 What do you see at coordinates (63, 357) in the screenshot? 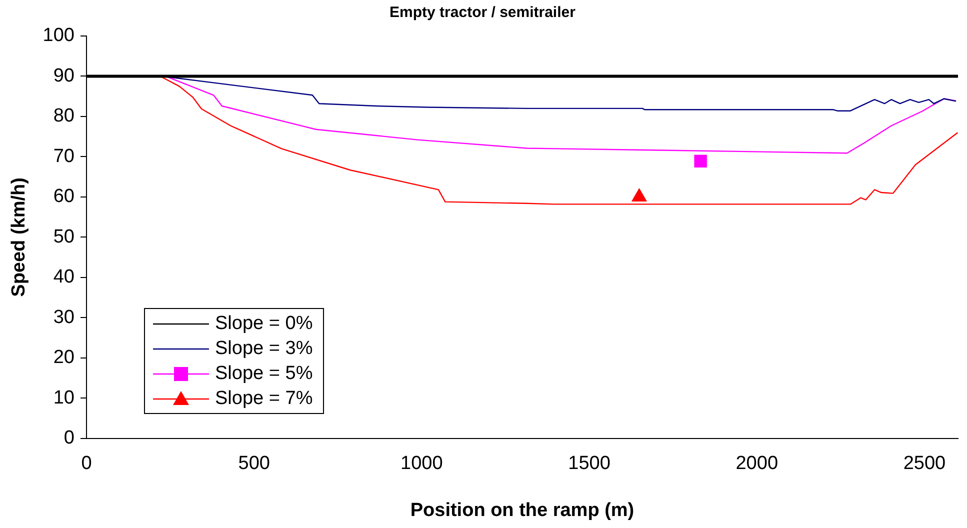
I see `y-tick-label: 20` at bounding box center [63, 357].